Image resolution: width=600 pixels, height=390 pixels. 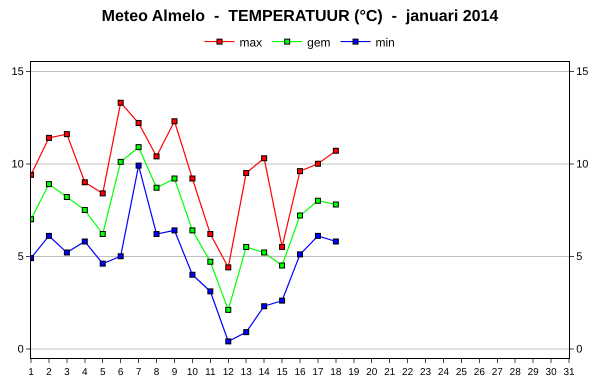 What do you see at coordinates (139, 372) in the screenshot?
I see `x-tick-label: 7` at bounding box center [139, 372].